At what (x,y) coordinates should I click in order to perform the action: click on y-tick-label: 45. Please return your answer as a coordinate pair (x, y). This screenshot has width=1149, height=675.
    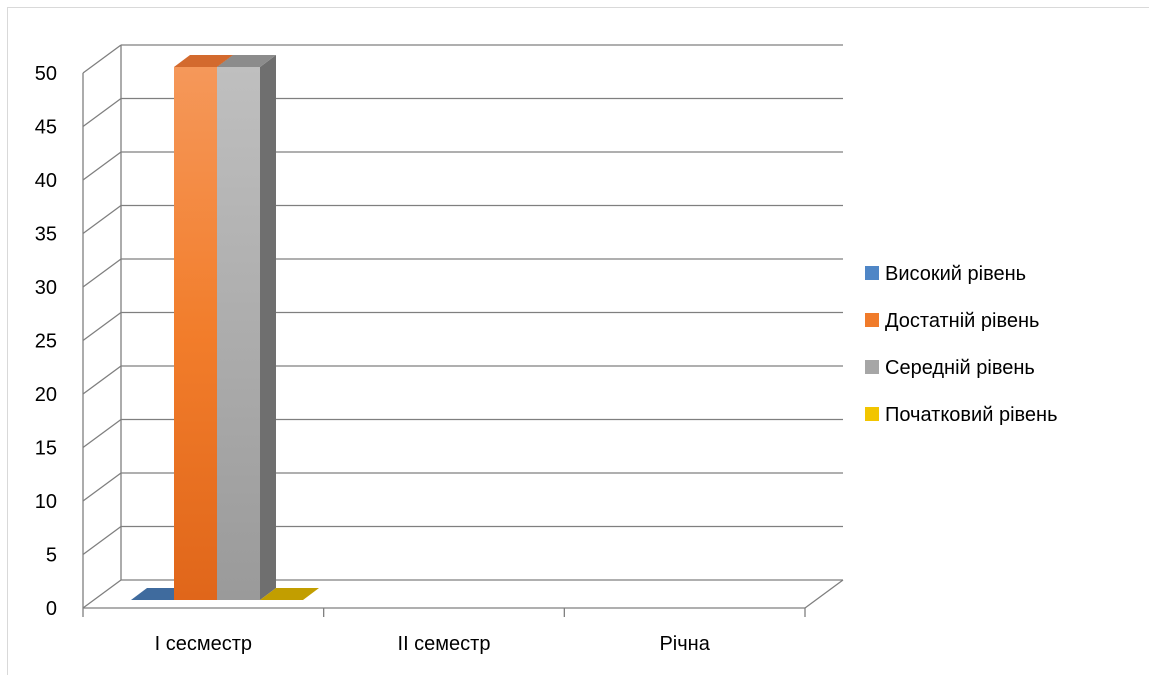
    Looking at the image, I should click on (46, 128).